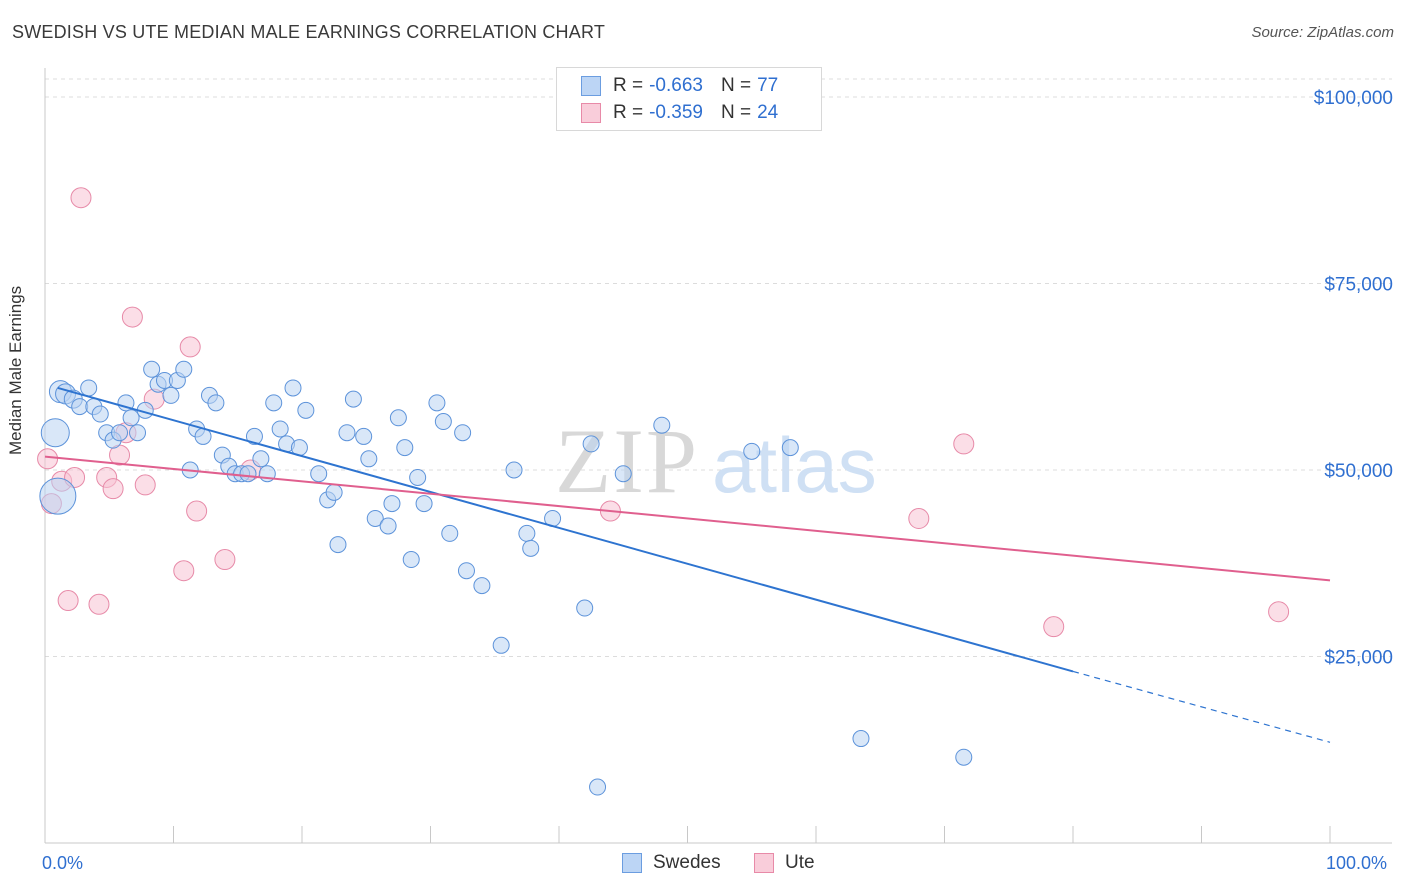 This screenshot has width=1406, height=892. What do you see at coordinates (1358, 285) in the screenshot?
I see `y-tick-label: $75,000` at bounding box center [1358, 285].